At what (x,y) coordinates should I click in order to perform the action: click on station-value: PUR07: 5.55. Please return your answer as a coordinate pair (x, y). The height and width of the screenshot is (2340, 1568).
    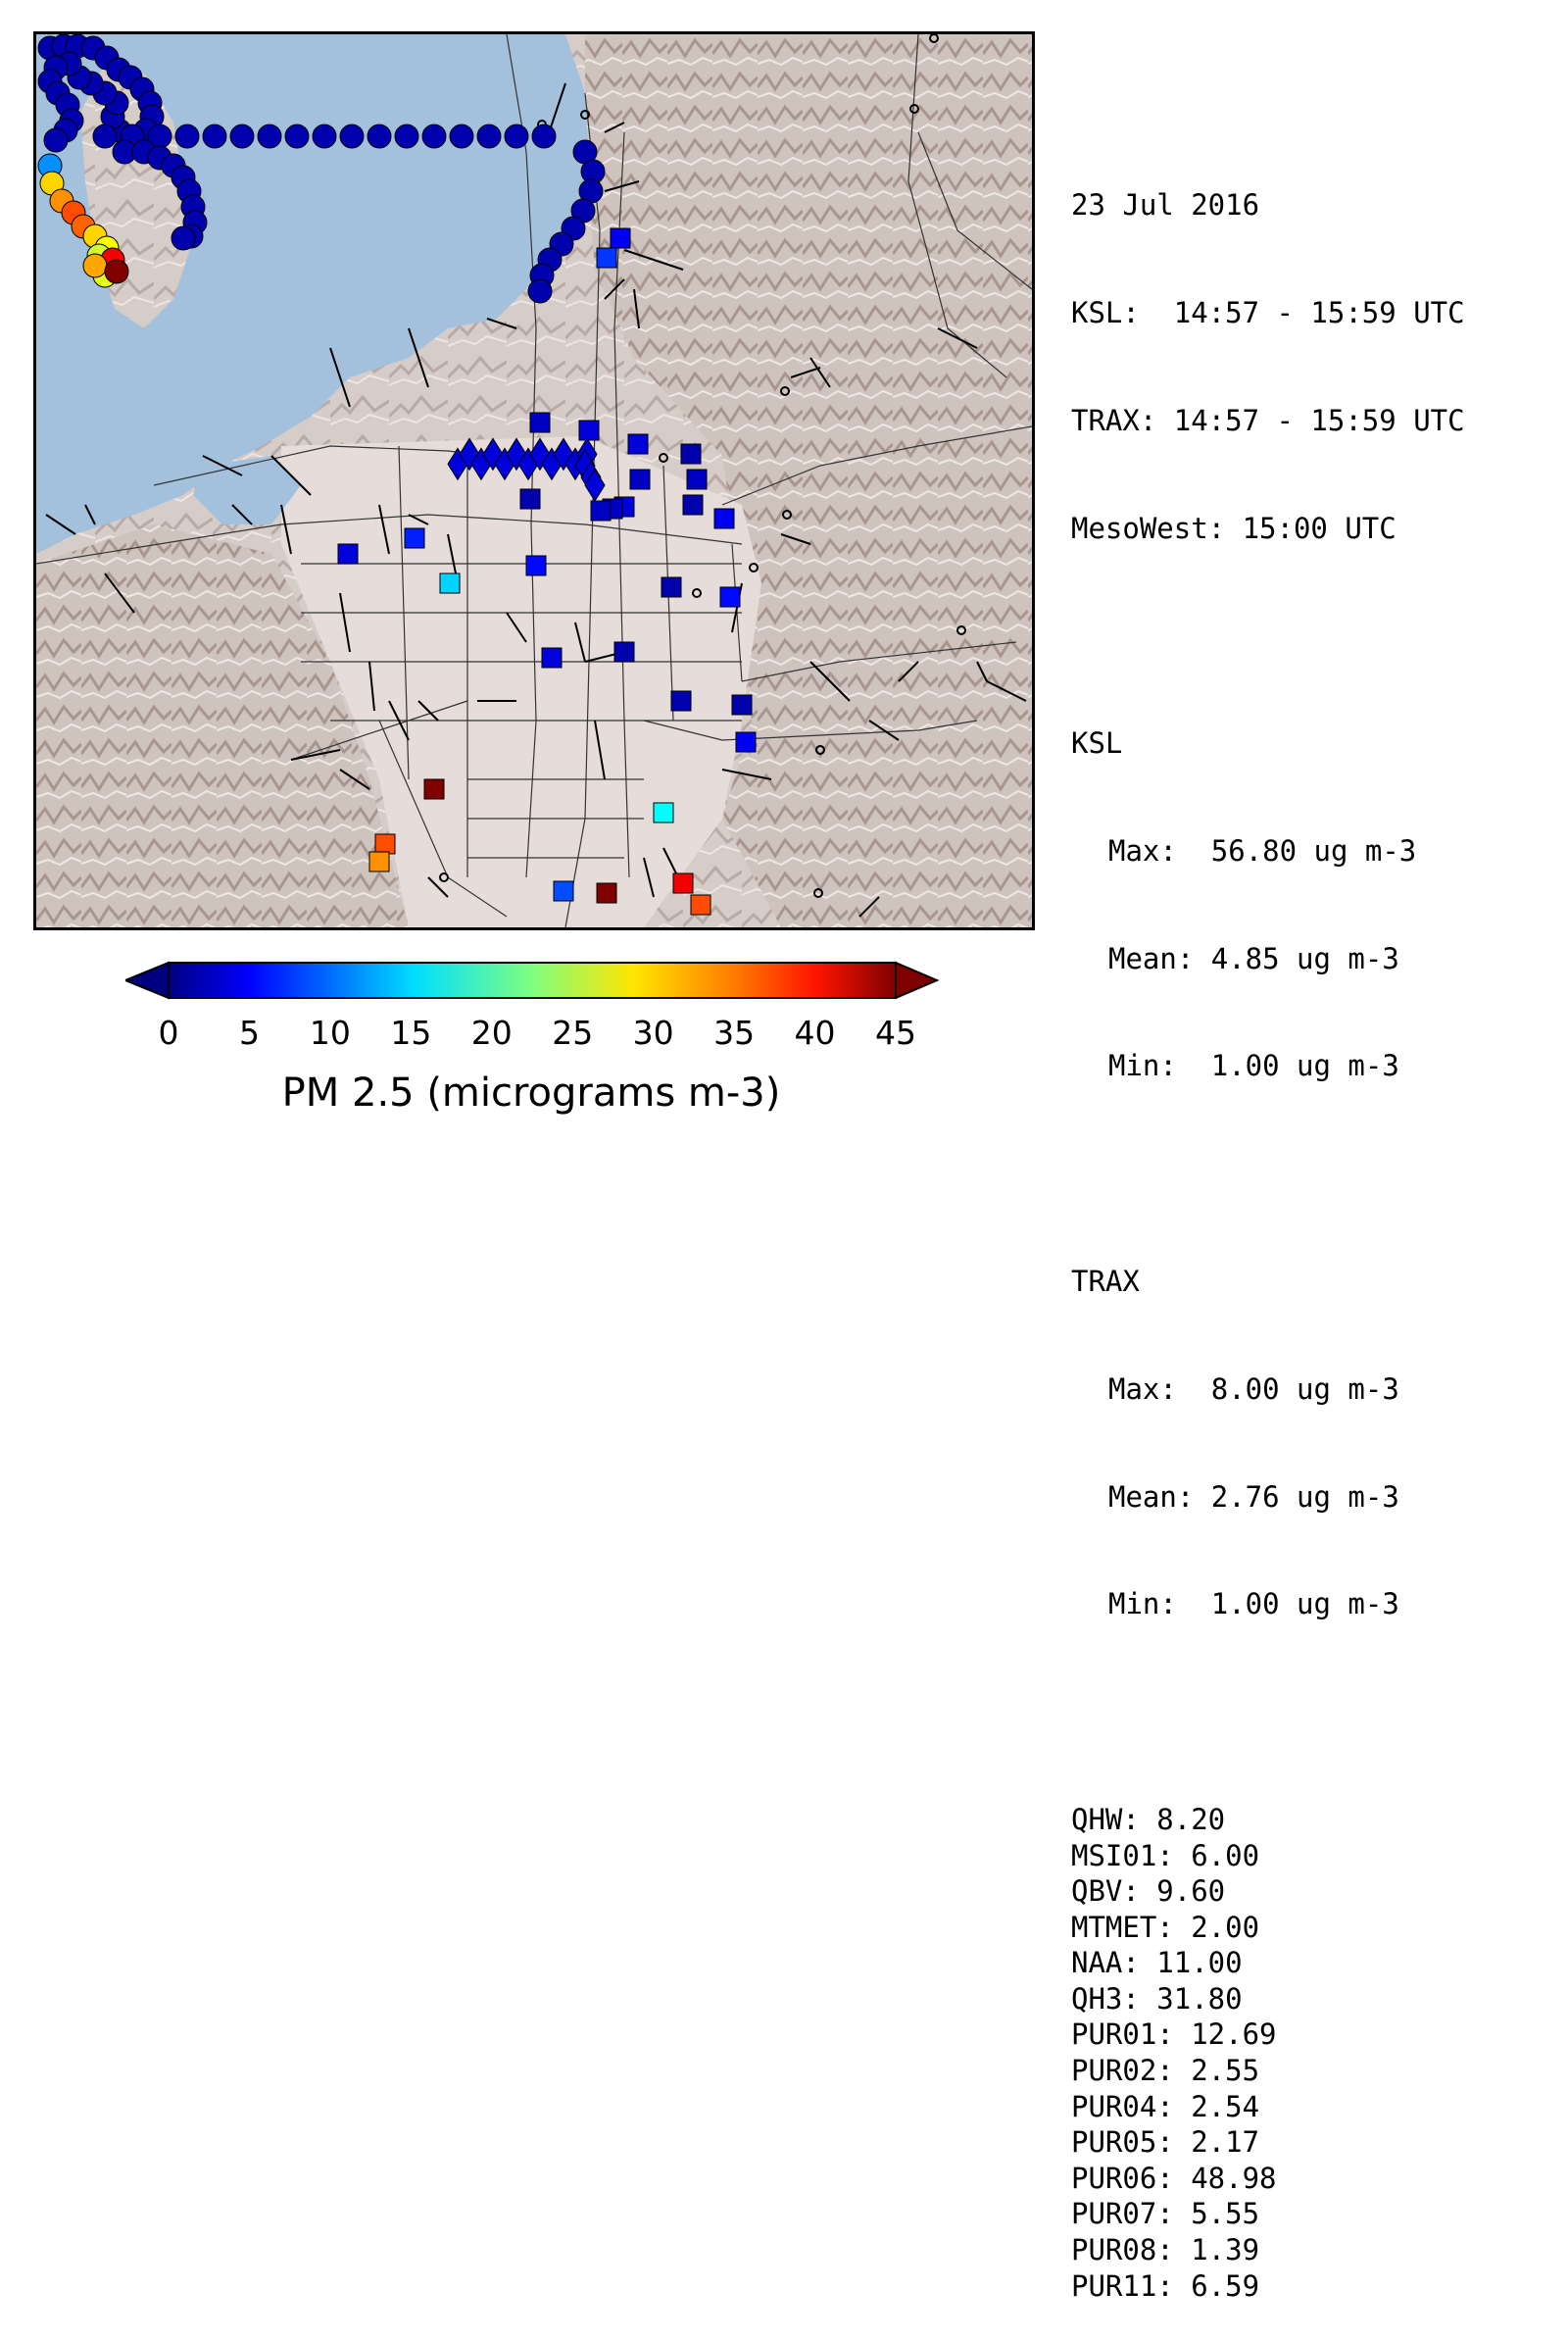
    Looking at the image, I should click on (1165, 2214).